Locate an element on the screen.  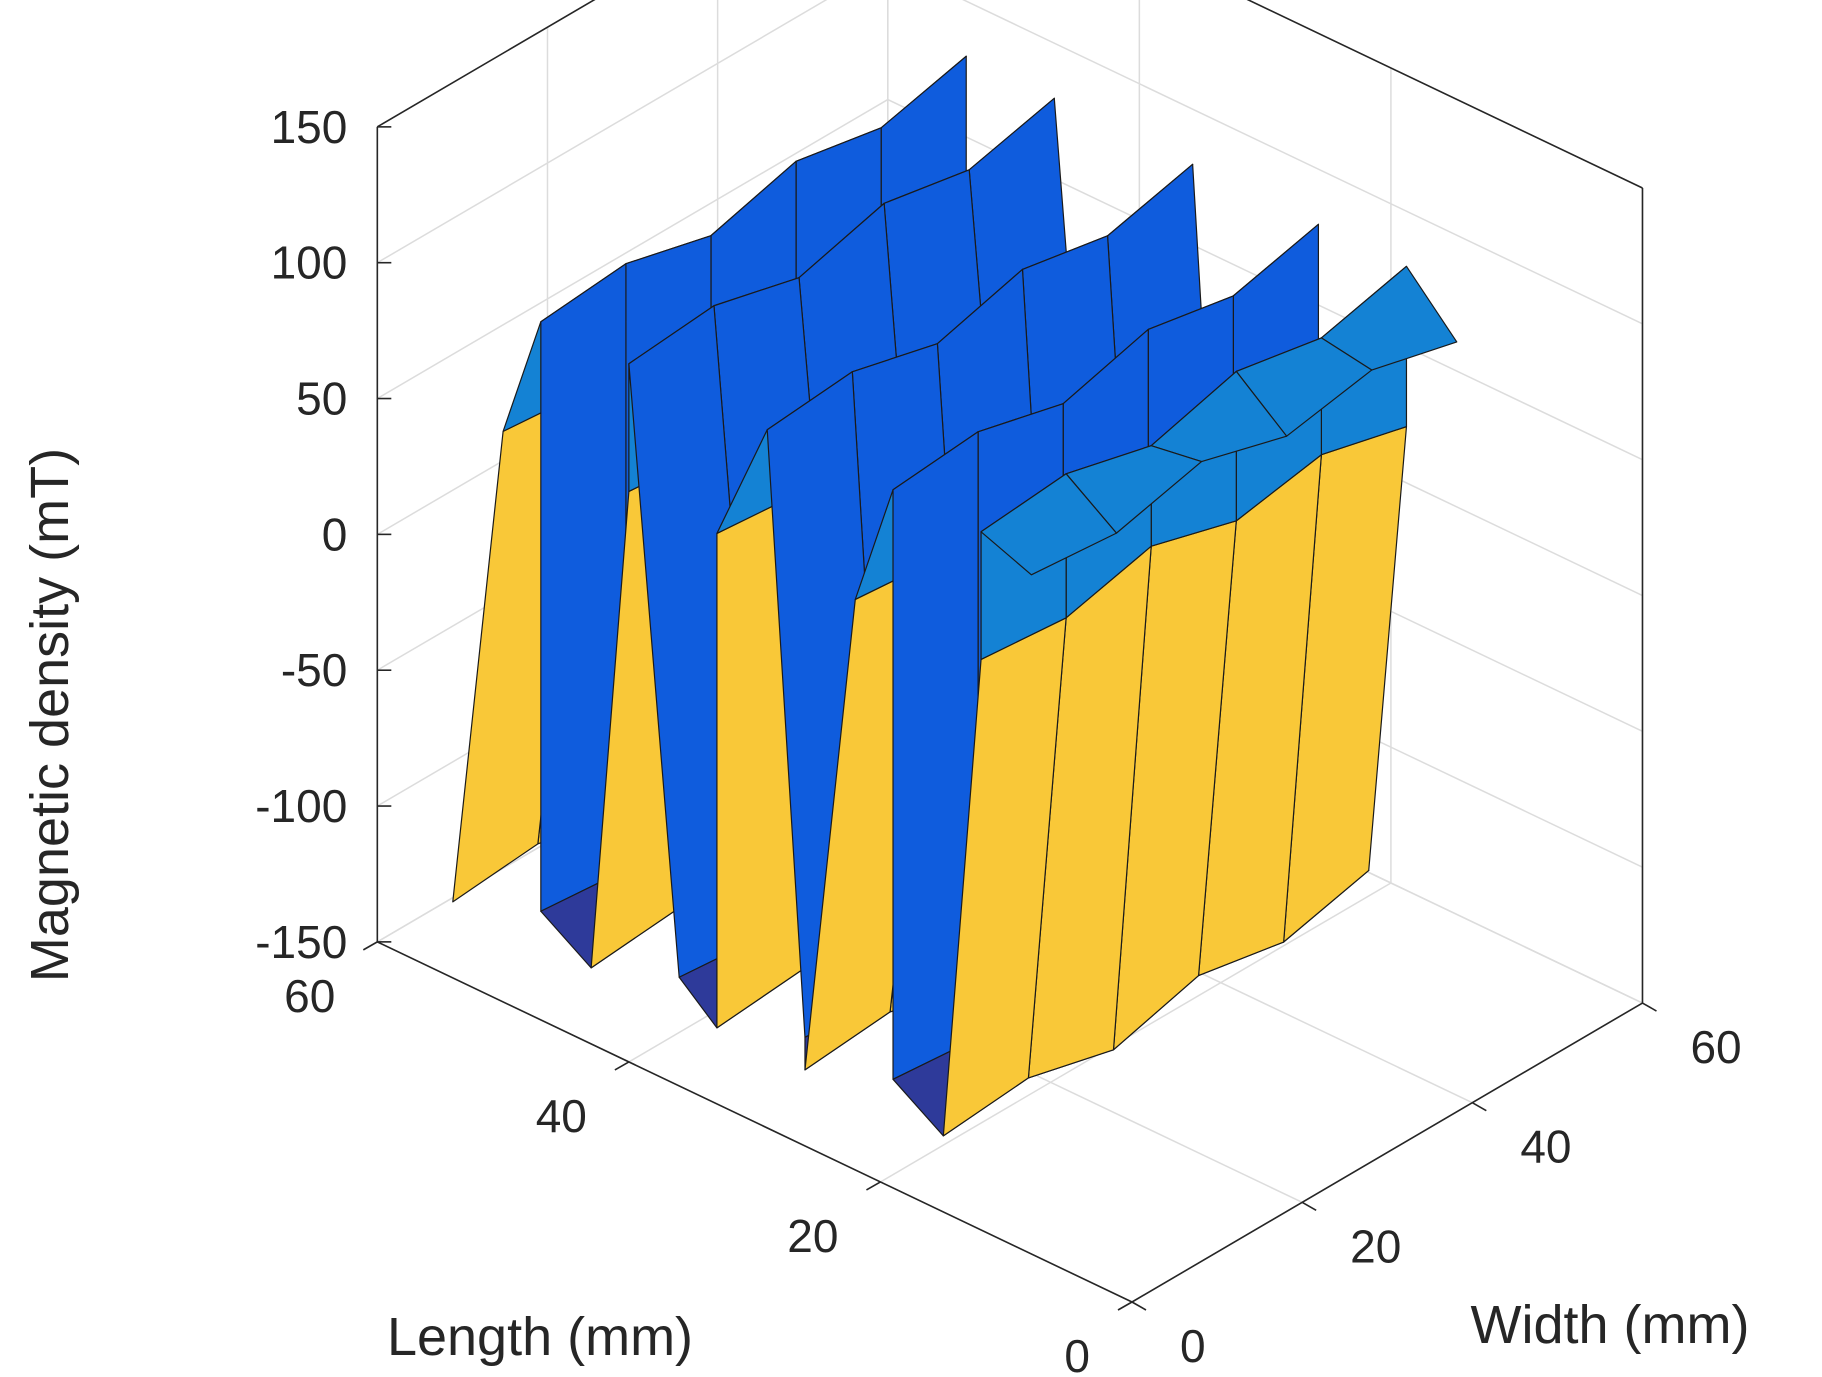
y-tick-label: 20 is located at coordinates (1375, 1246).